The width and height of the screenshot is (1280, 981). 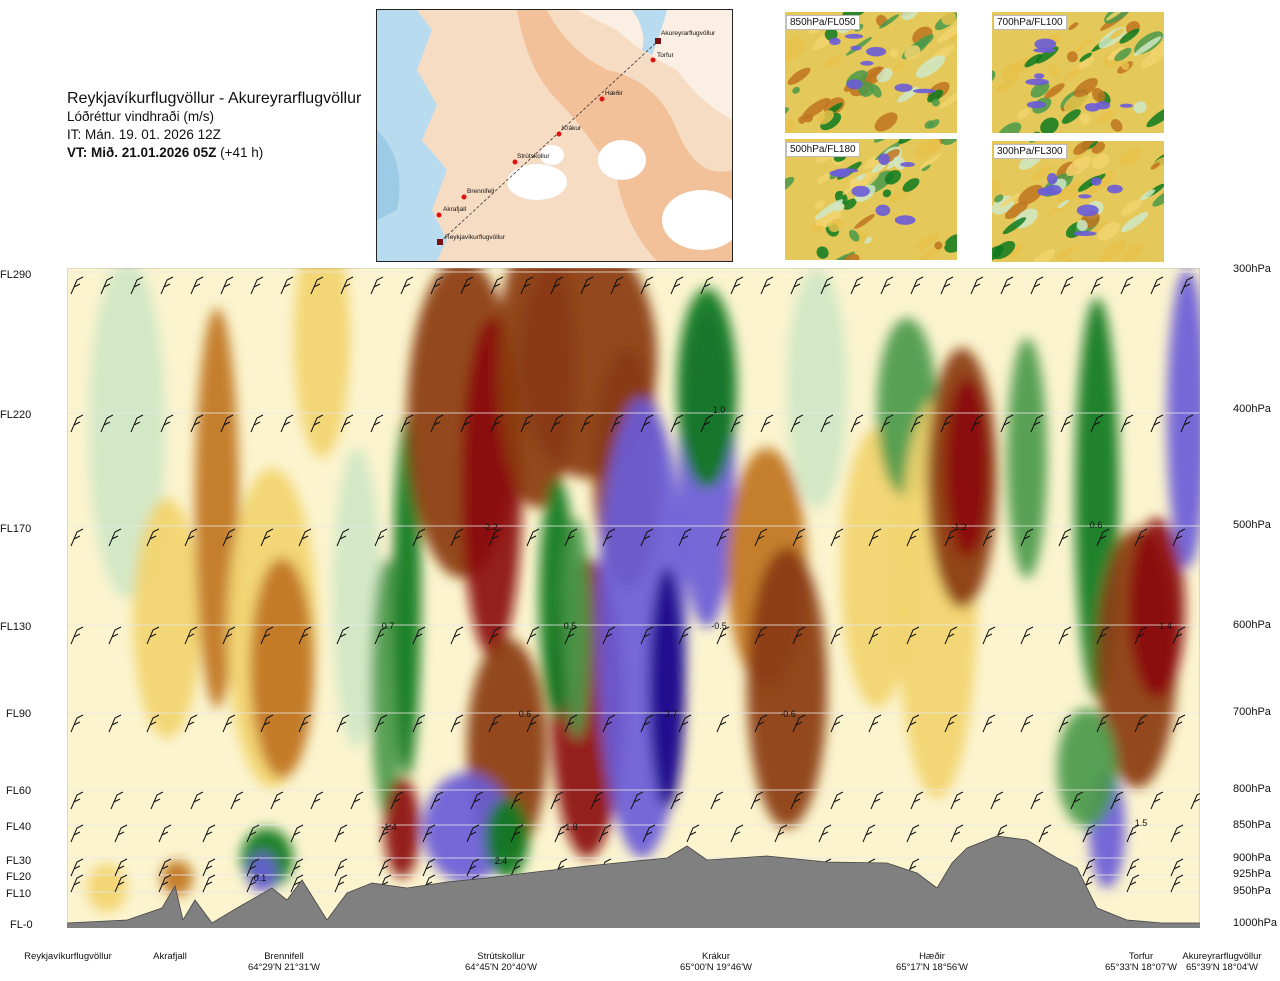 What do you see at coordinates (871, 199) in the screenshot?
I see `thumbnail-500hpa: 500hPa/FL180` at bounding box center [871, 199].